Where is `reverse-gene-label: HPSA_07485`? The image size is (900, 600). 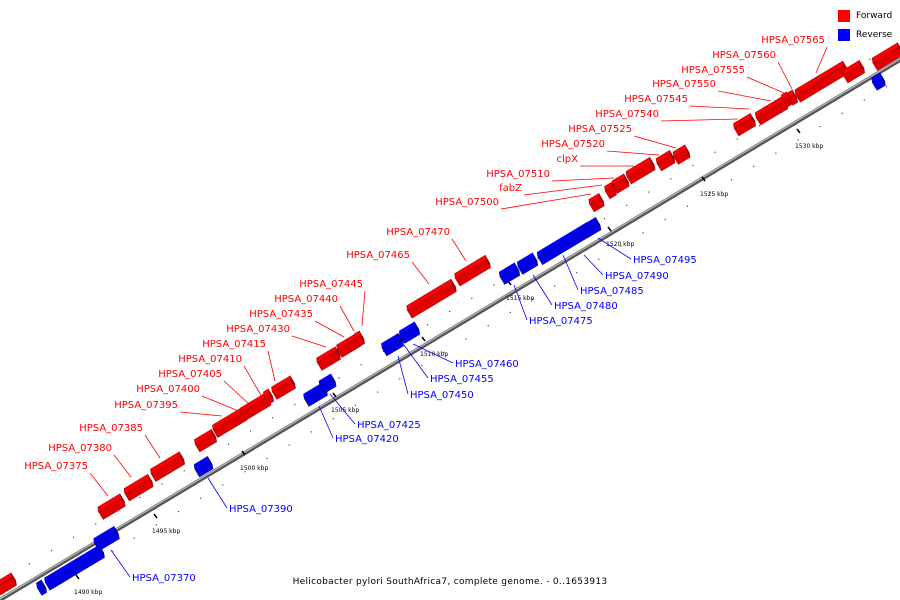
reverse-gene-label: HPSA_07485 is located at coordinates (612, 291).